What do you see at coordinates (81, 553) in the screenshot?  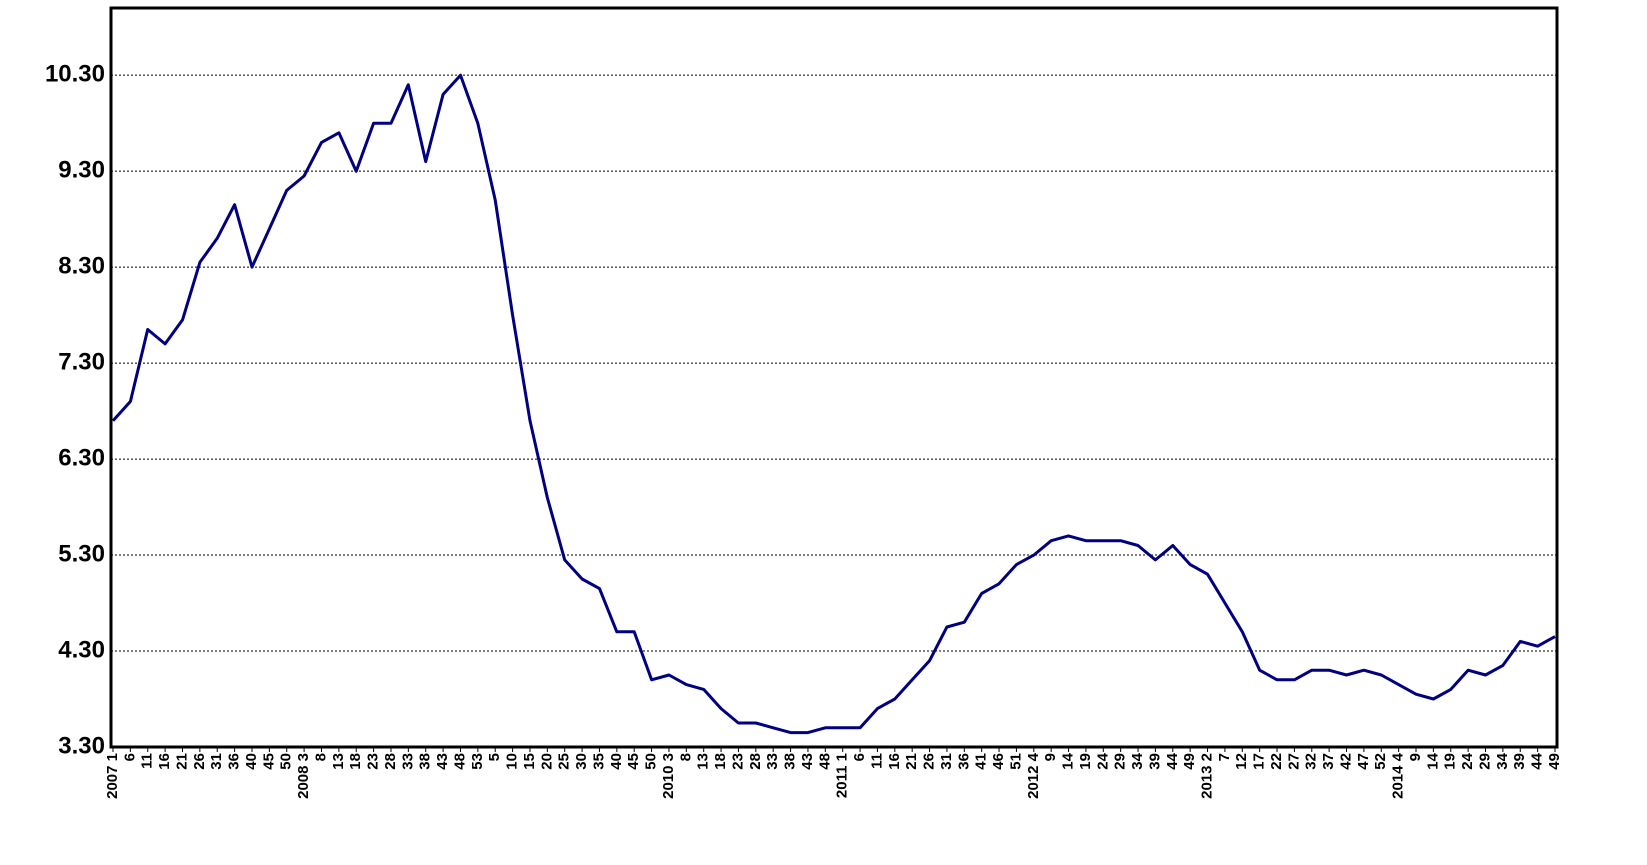 I see `y-tick-label: 5.30` at bounding box center [81, 553].